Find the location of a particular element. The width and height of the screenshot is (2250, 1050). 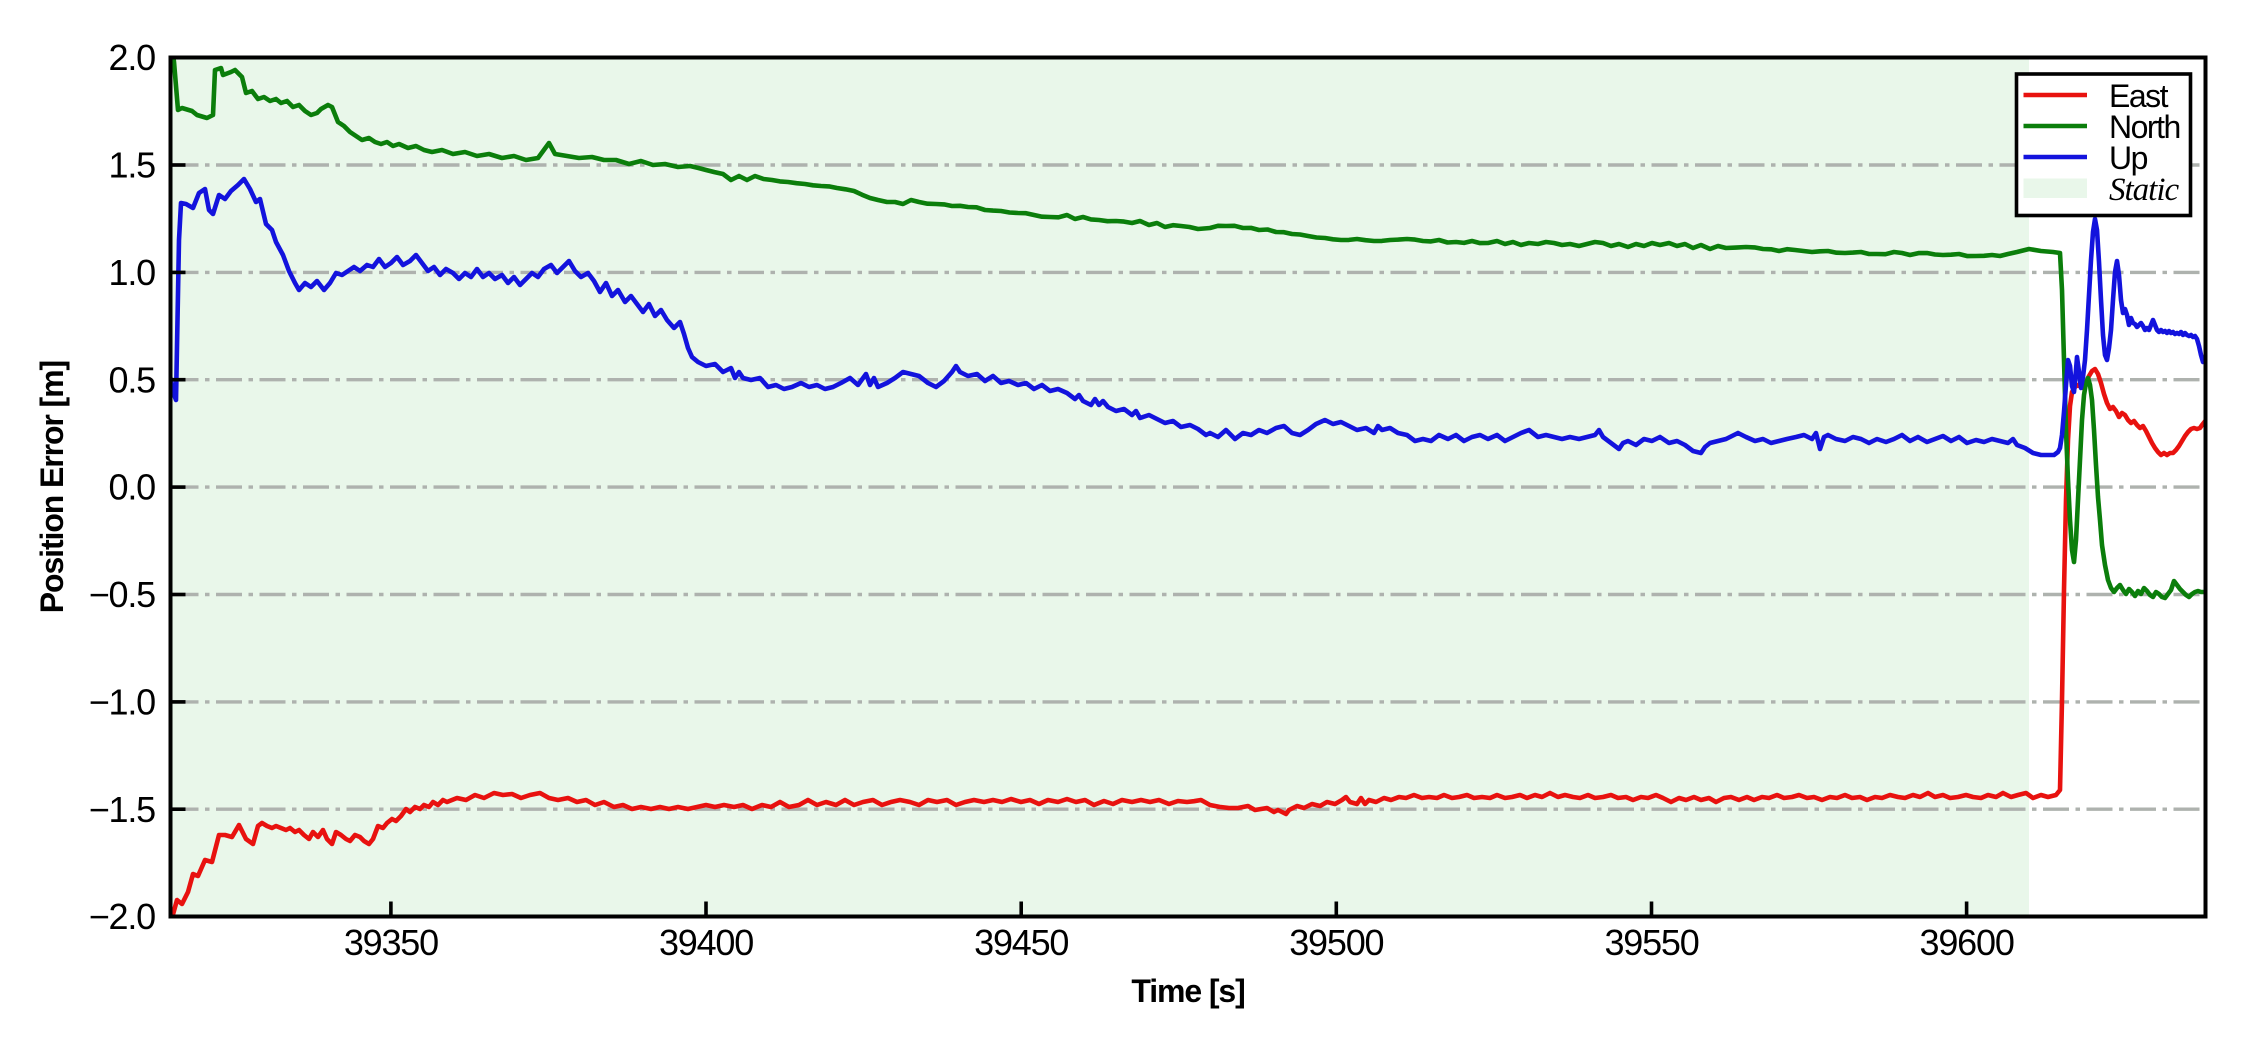

svg-text: Time [s] is located at coordinates (1187, 991).